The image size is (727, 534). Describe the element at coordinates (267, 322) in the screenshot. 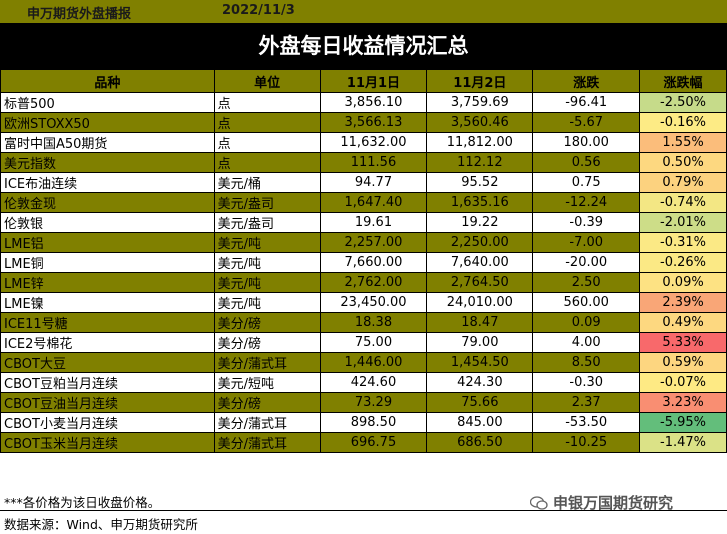

I see `cell-unit: 美分/磅` at that location.